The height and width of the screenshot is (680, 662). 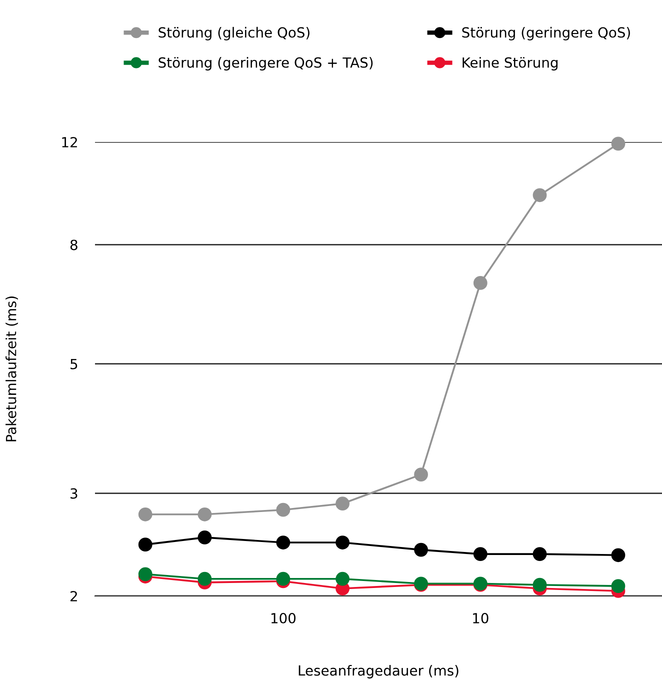 What do you see at coordinates (546, 33) in the screenshot?
I see `legend-label: Störung (geringere QoS)` at bounding box center [546, 33].